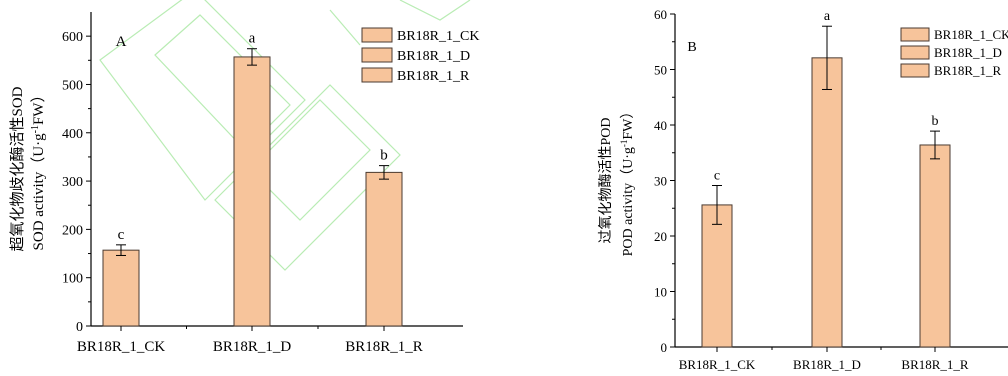 This screenshot has height=376, width=1008. Describe the element at coordinates (660, 292) in the screenshot. I see `y-tick-label: 10` at that location.